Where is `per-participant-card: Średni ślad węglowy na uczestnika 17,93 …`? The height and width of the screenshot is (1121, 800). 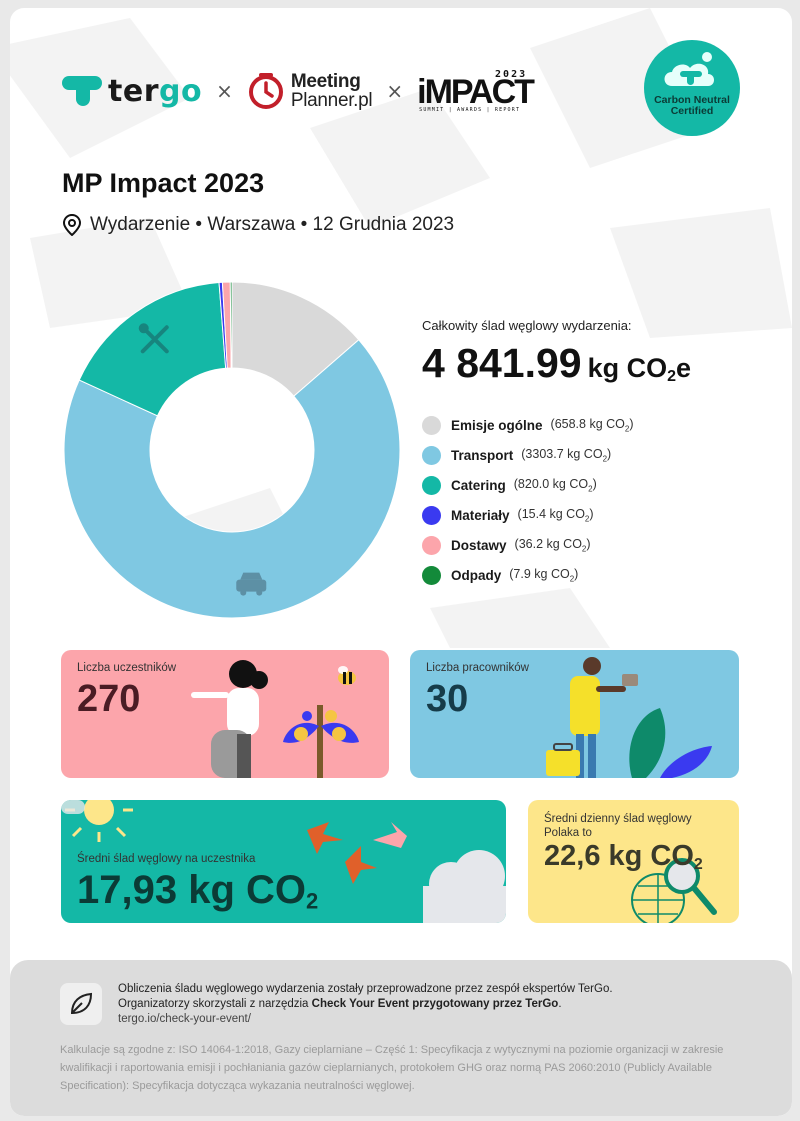 per-participant-card: Średni ślad węglowy na uczestnika 17,93 … is located at coordinates (283, 861).